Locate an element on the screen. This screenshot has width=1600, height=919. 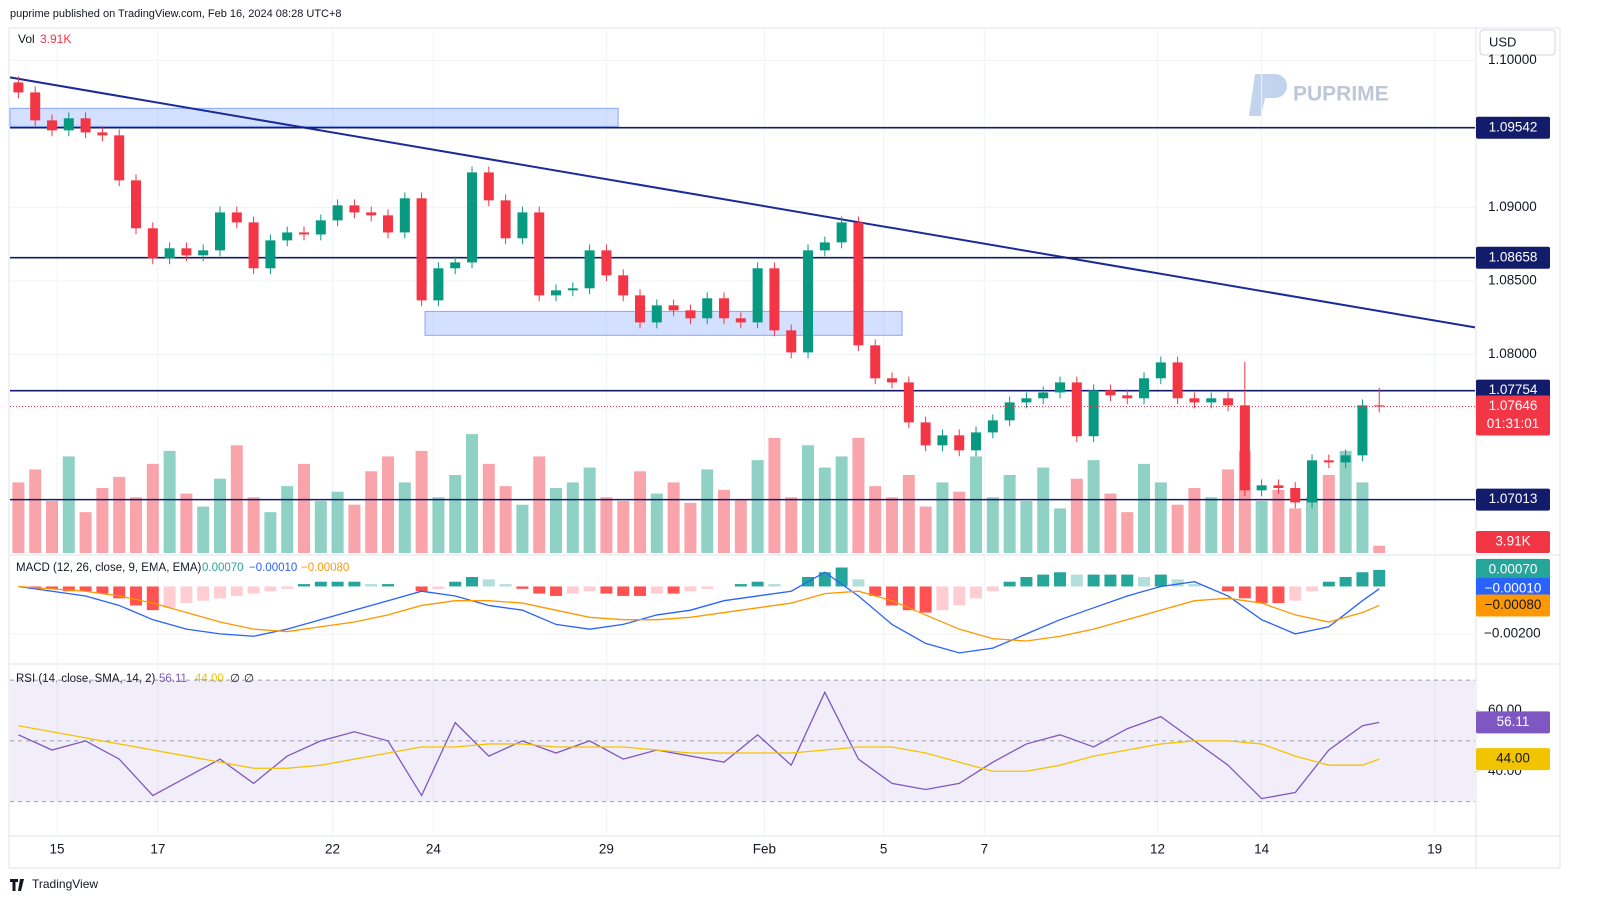
currency-box is located at coordinates (1517, 42).